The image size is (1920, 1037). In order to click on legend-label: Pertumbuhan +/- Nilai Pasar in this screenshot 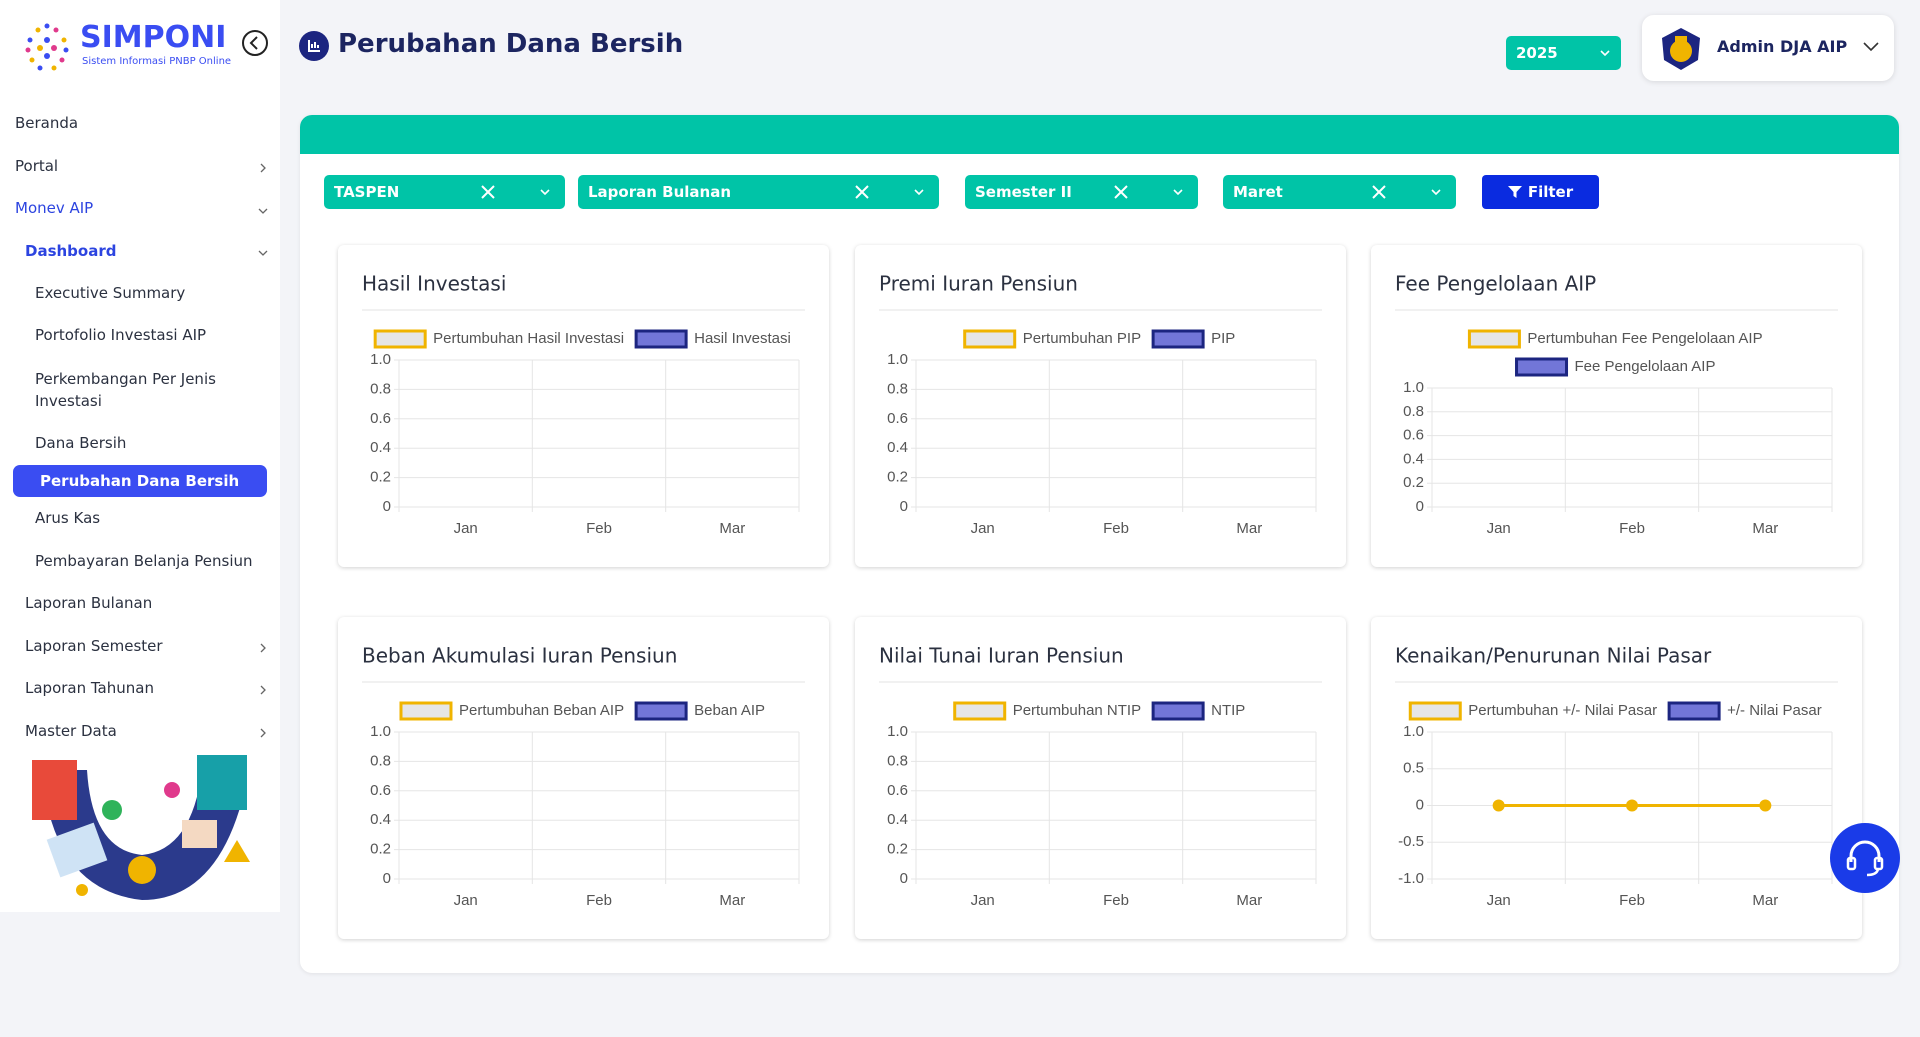, I will do `click(1562, 710)`.